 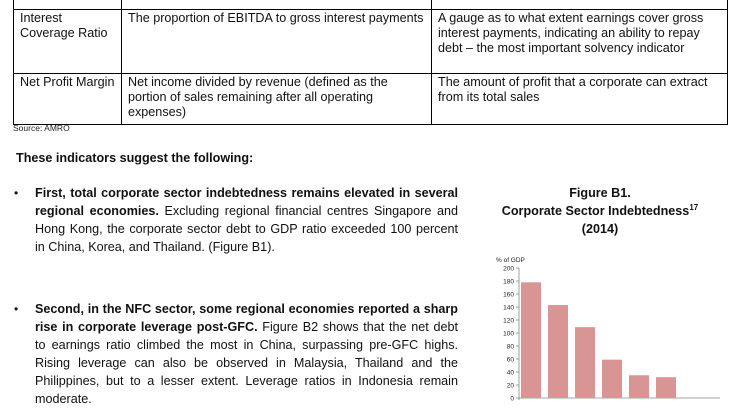 I want to click on y-tick-label: 80, so click(x=511, y=346).